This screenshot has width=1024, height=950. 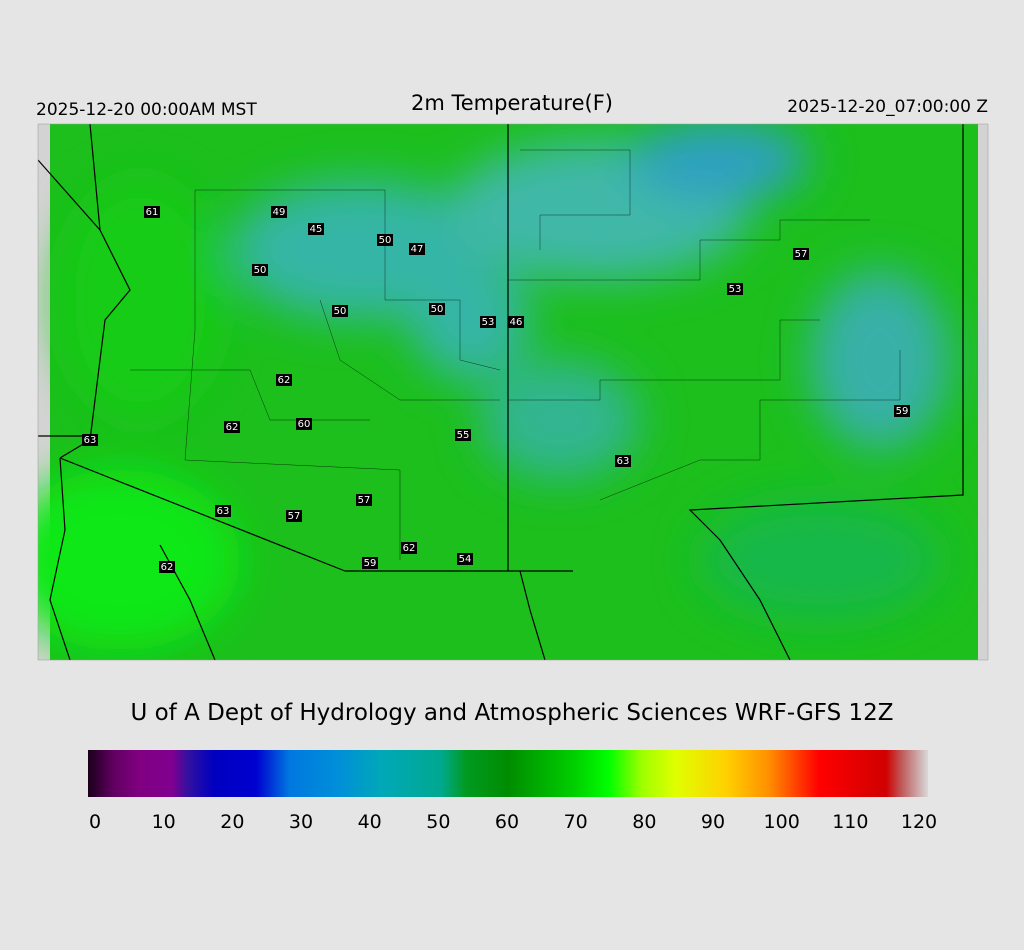 What do you see at coordinates (507, 822) in the screenshot?
I see `colorbar-tick-label: 60` at bounding box center [507, 822].